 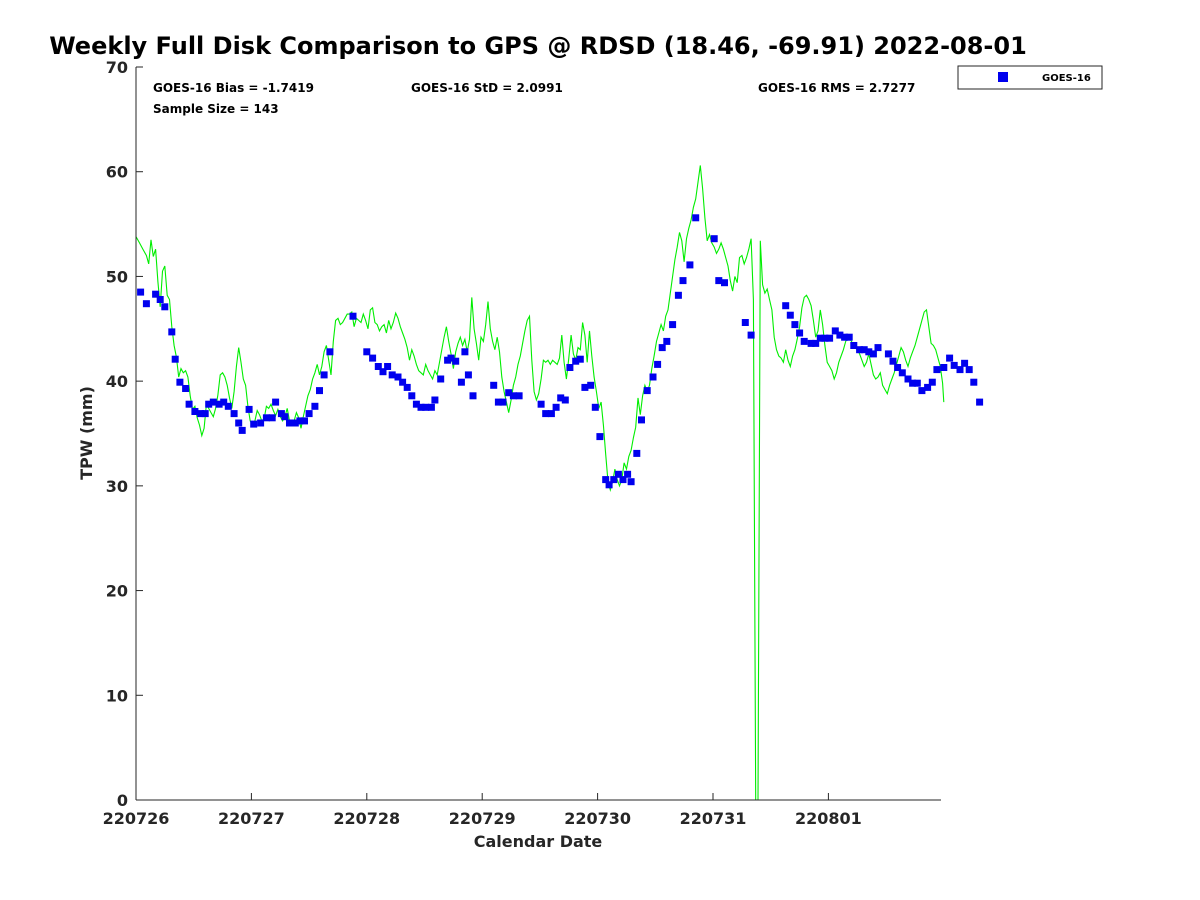 What do you see at coordinates (487, 88) in the screenshot?
I see `std-stat: GOES-16 StD = 2.0991` at bounding box center [487, 88].